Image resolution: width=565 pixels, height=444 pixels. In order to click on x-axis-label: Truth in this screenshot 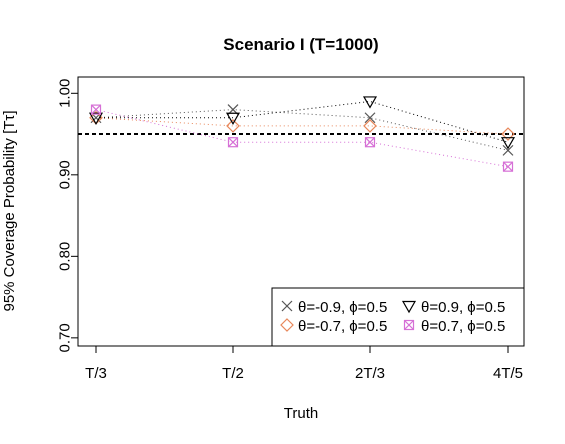, I will do `click(301, 413)`.